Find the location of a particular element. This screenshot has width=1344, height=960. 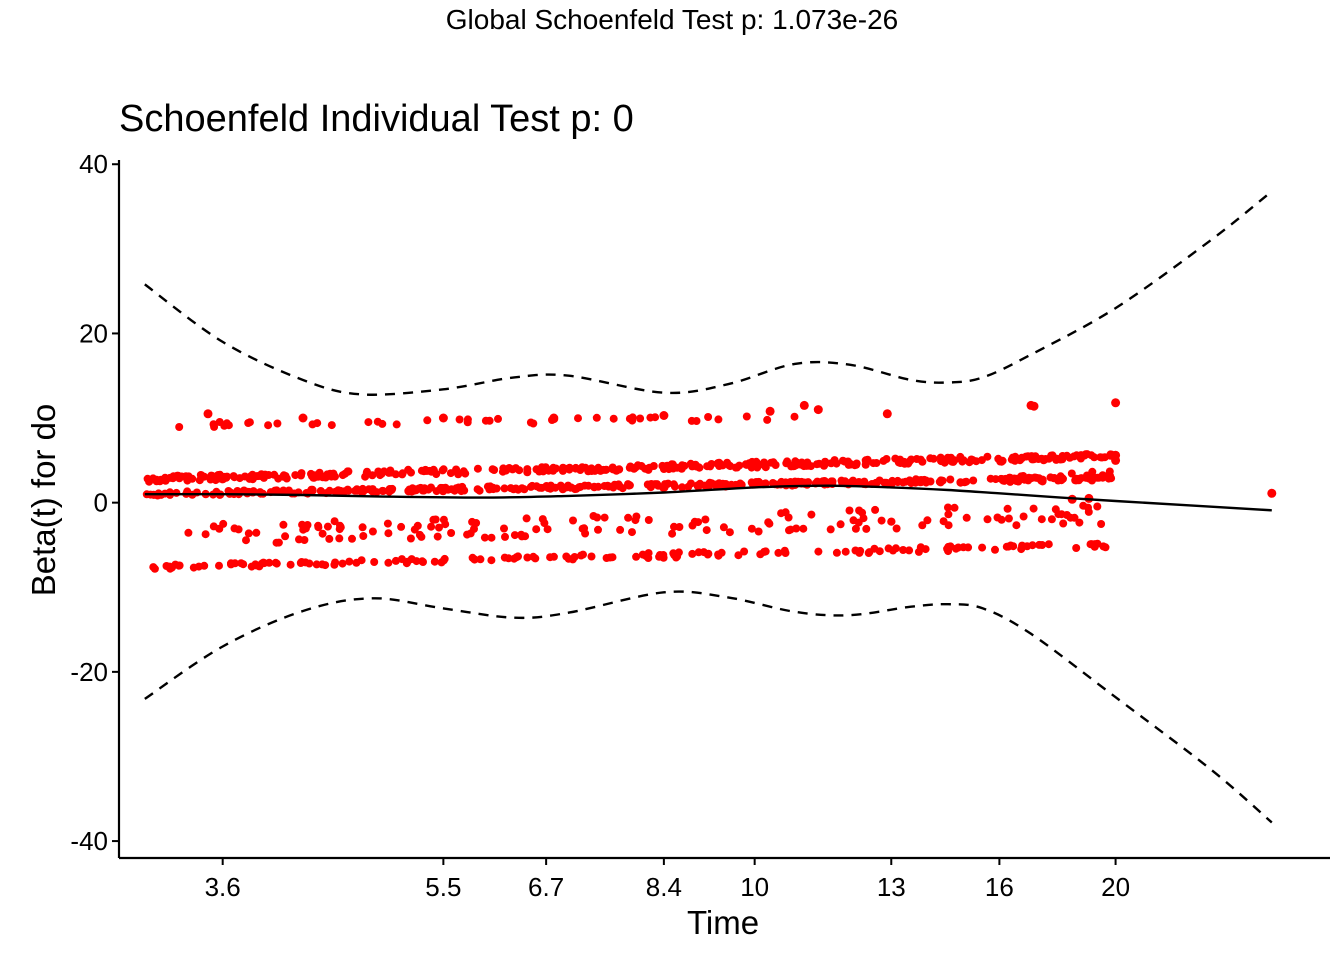

x-tick-label: 3.6 is located at coordinates (223, 887).